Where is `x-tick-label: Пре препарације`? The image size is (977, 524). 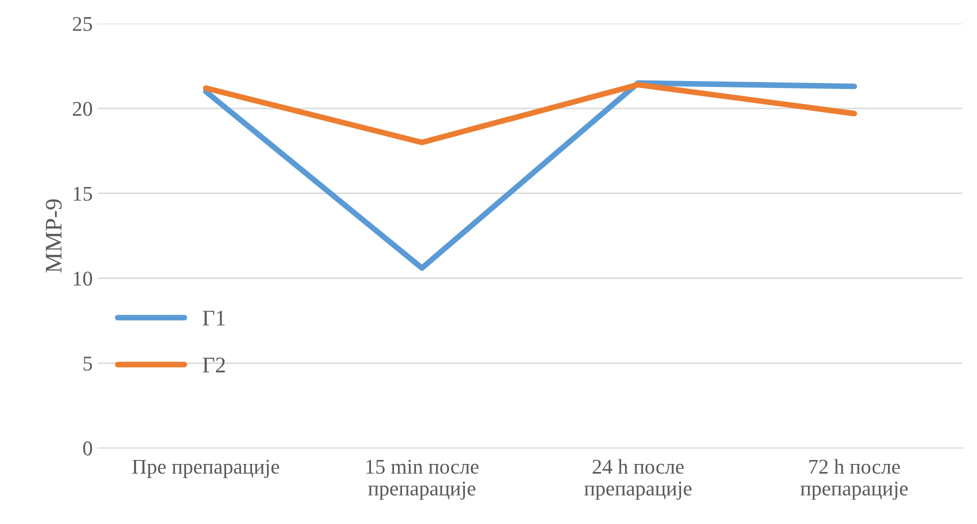
x-tick-label: Пре препарације is located at coordinates (206, 469).